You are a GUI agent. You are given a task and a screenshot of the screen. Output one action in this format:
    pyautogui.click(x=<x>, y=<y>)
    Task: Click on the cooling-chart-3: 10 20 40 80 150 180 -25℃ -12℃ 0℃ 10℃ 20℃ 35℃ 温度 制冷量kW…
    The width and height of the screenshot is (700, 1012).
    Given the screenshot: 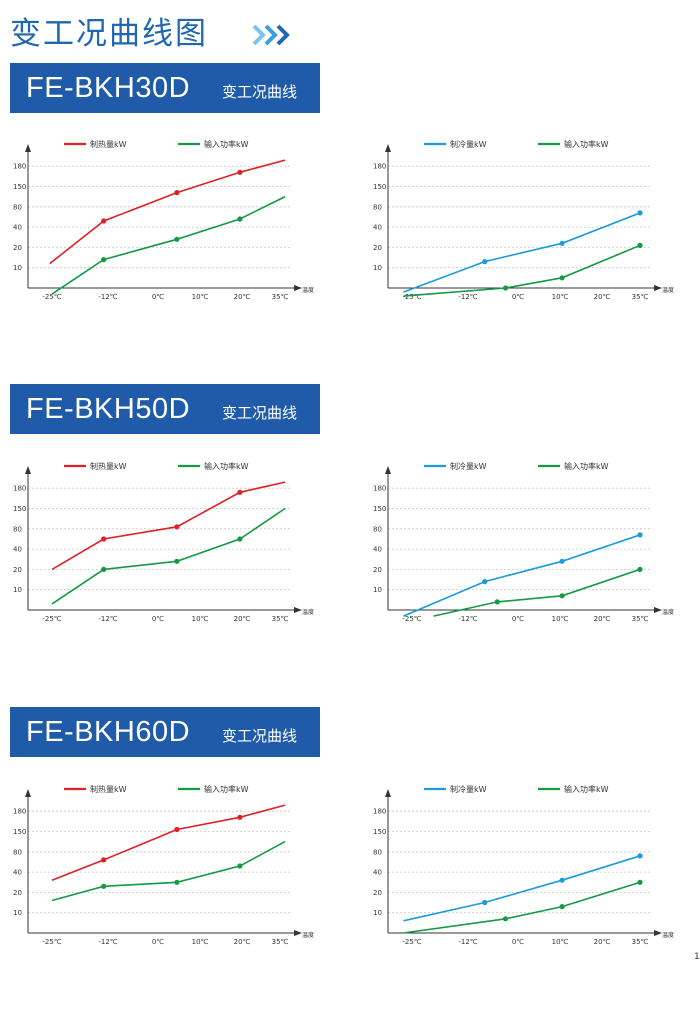 What is the action you would take?
    pyautogui.click(x=523, y=865)
    